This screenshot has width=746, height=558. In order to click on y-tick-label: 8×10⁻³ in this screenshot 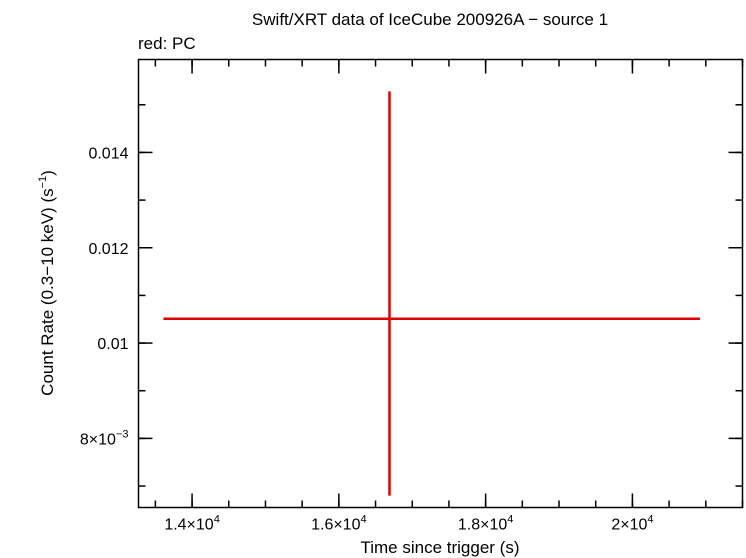, I will do `click(104, 438)`.